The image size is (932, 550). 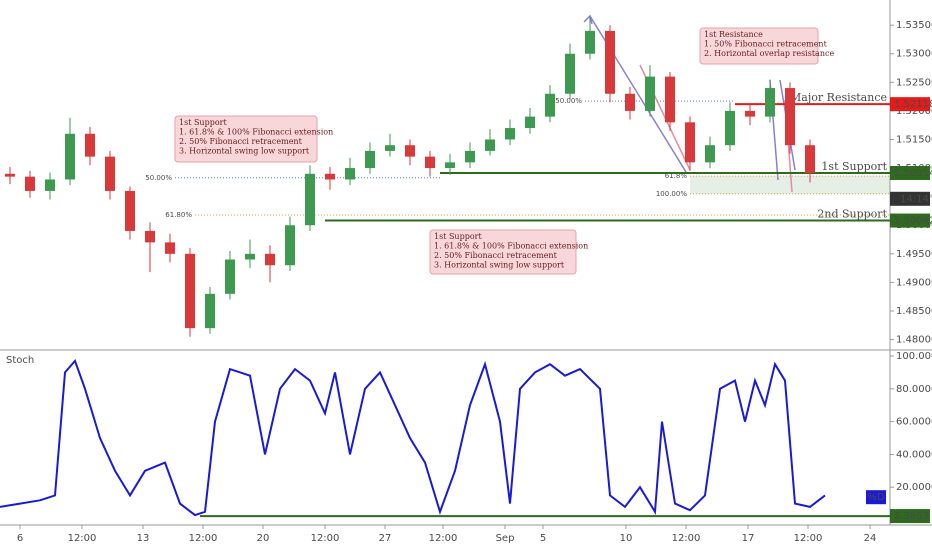 What do you see at coordinates (914, 356) in the screenshot?
I see `y-tick-label: 100.0000` at bounding box center [914, 356].